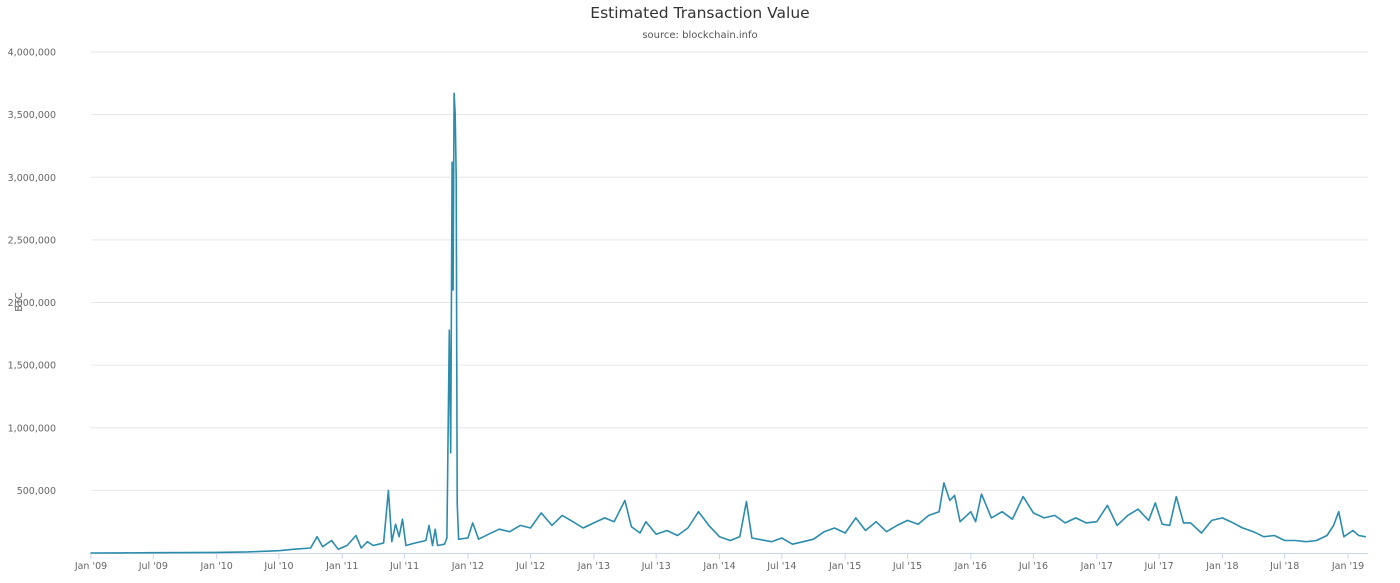 Image resolution: width=1400 pixels, height=583 pixels. I want to click on x-tick-label: Jul '16, so click(1033, 566).